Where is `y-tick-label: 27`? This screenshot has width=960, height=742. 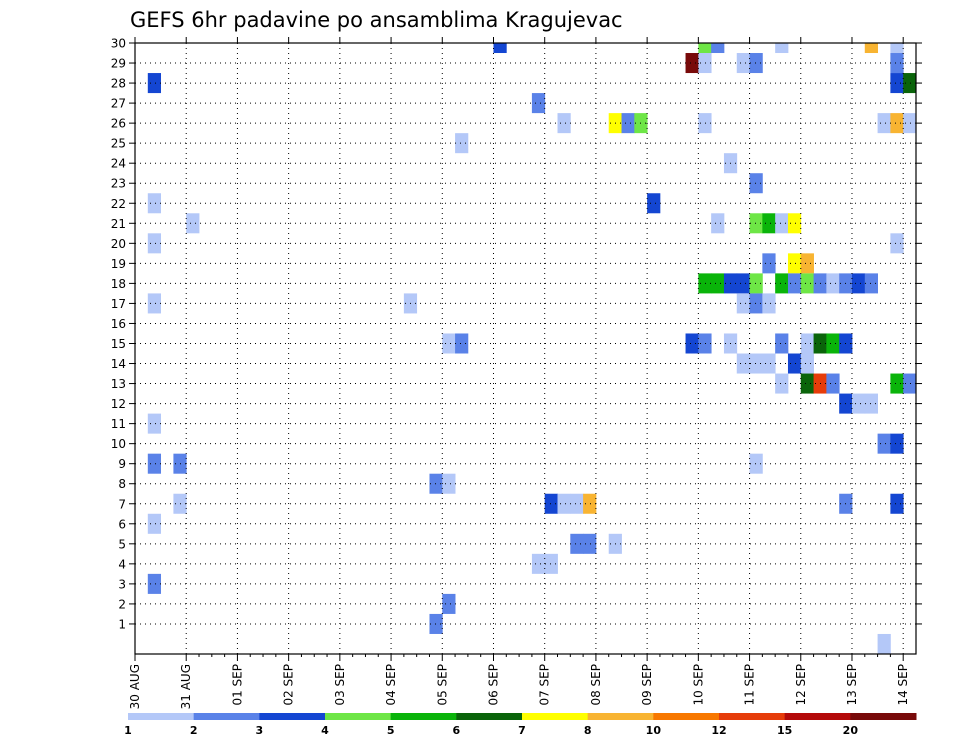
y-tick-label: 27 is located at coordinates (118, 104).